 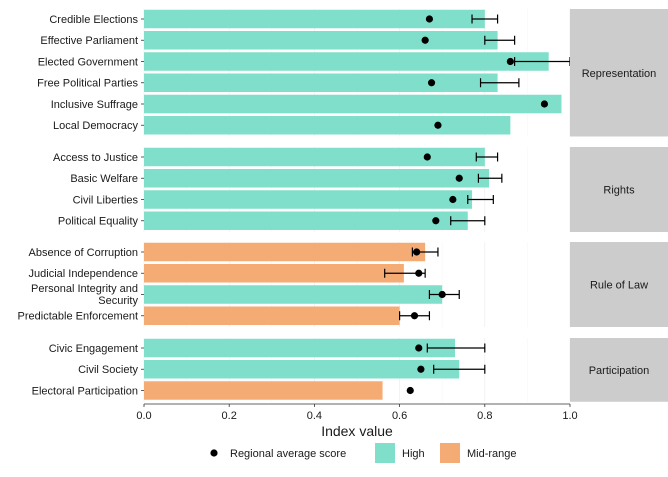 I want to click on y-tick-label: Elected Government, so click(x=88, y=62).